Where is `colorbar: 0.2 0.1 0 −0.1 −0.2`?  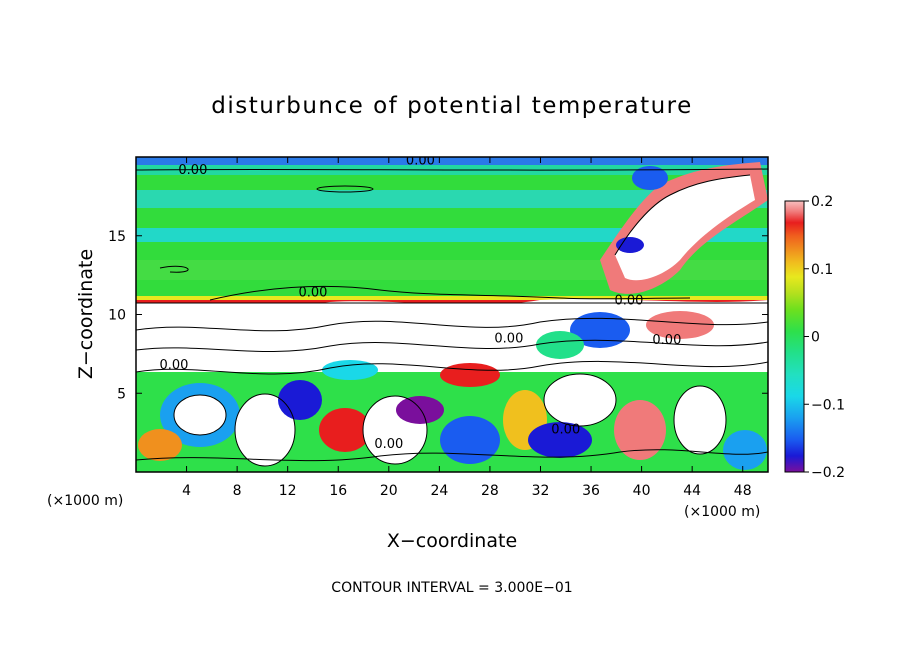 colorbar: 0.2 0.1 0 −0.1 −0.2 is located at coordinates (814, 337).